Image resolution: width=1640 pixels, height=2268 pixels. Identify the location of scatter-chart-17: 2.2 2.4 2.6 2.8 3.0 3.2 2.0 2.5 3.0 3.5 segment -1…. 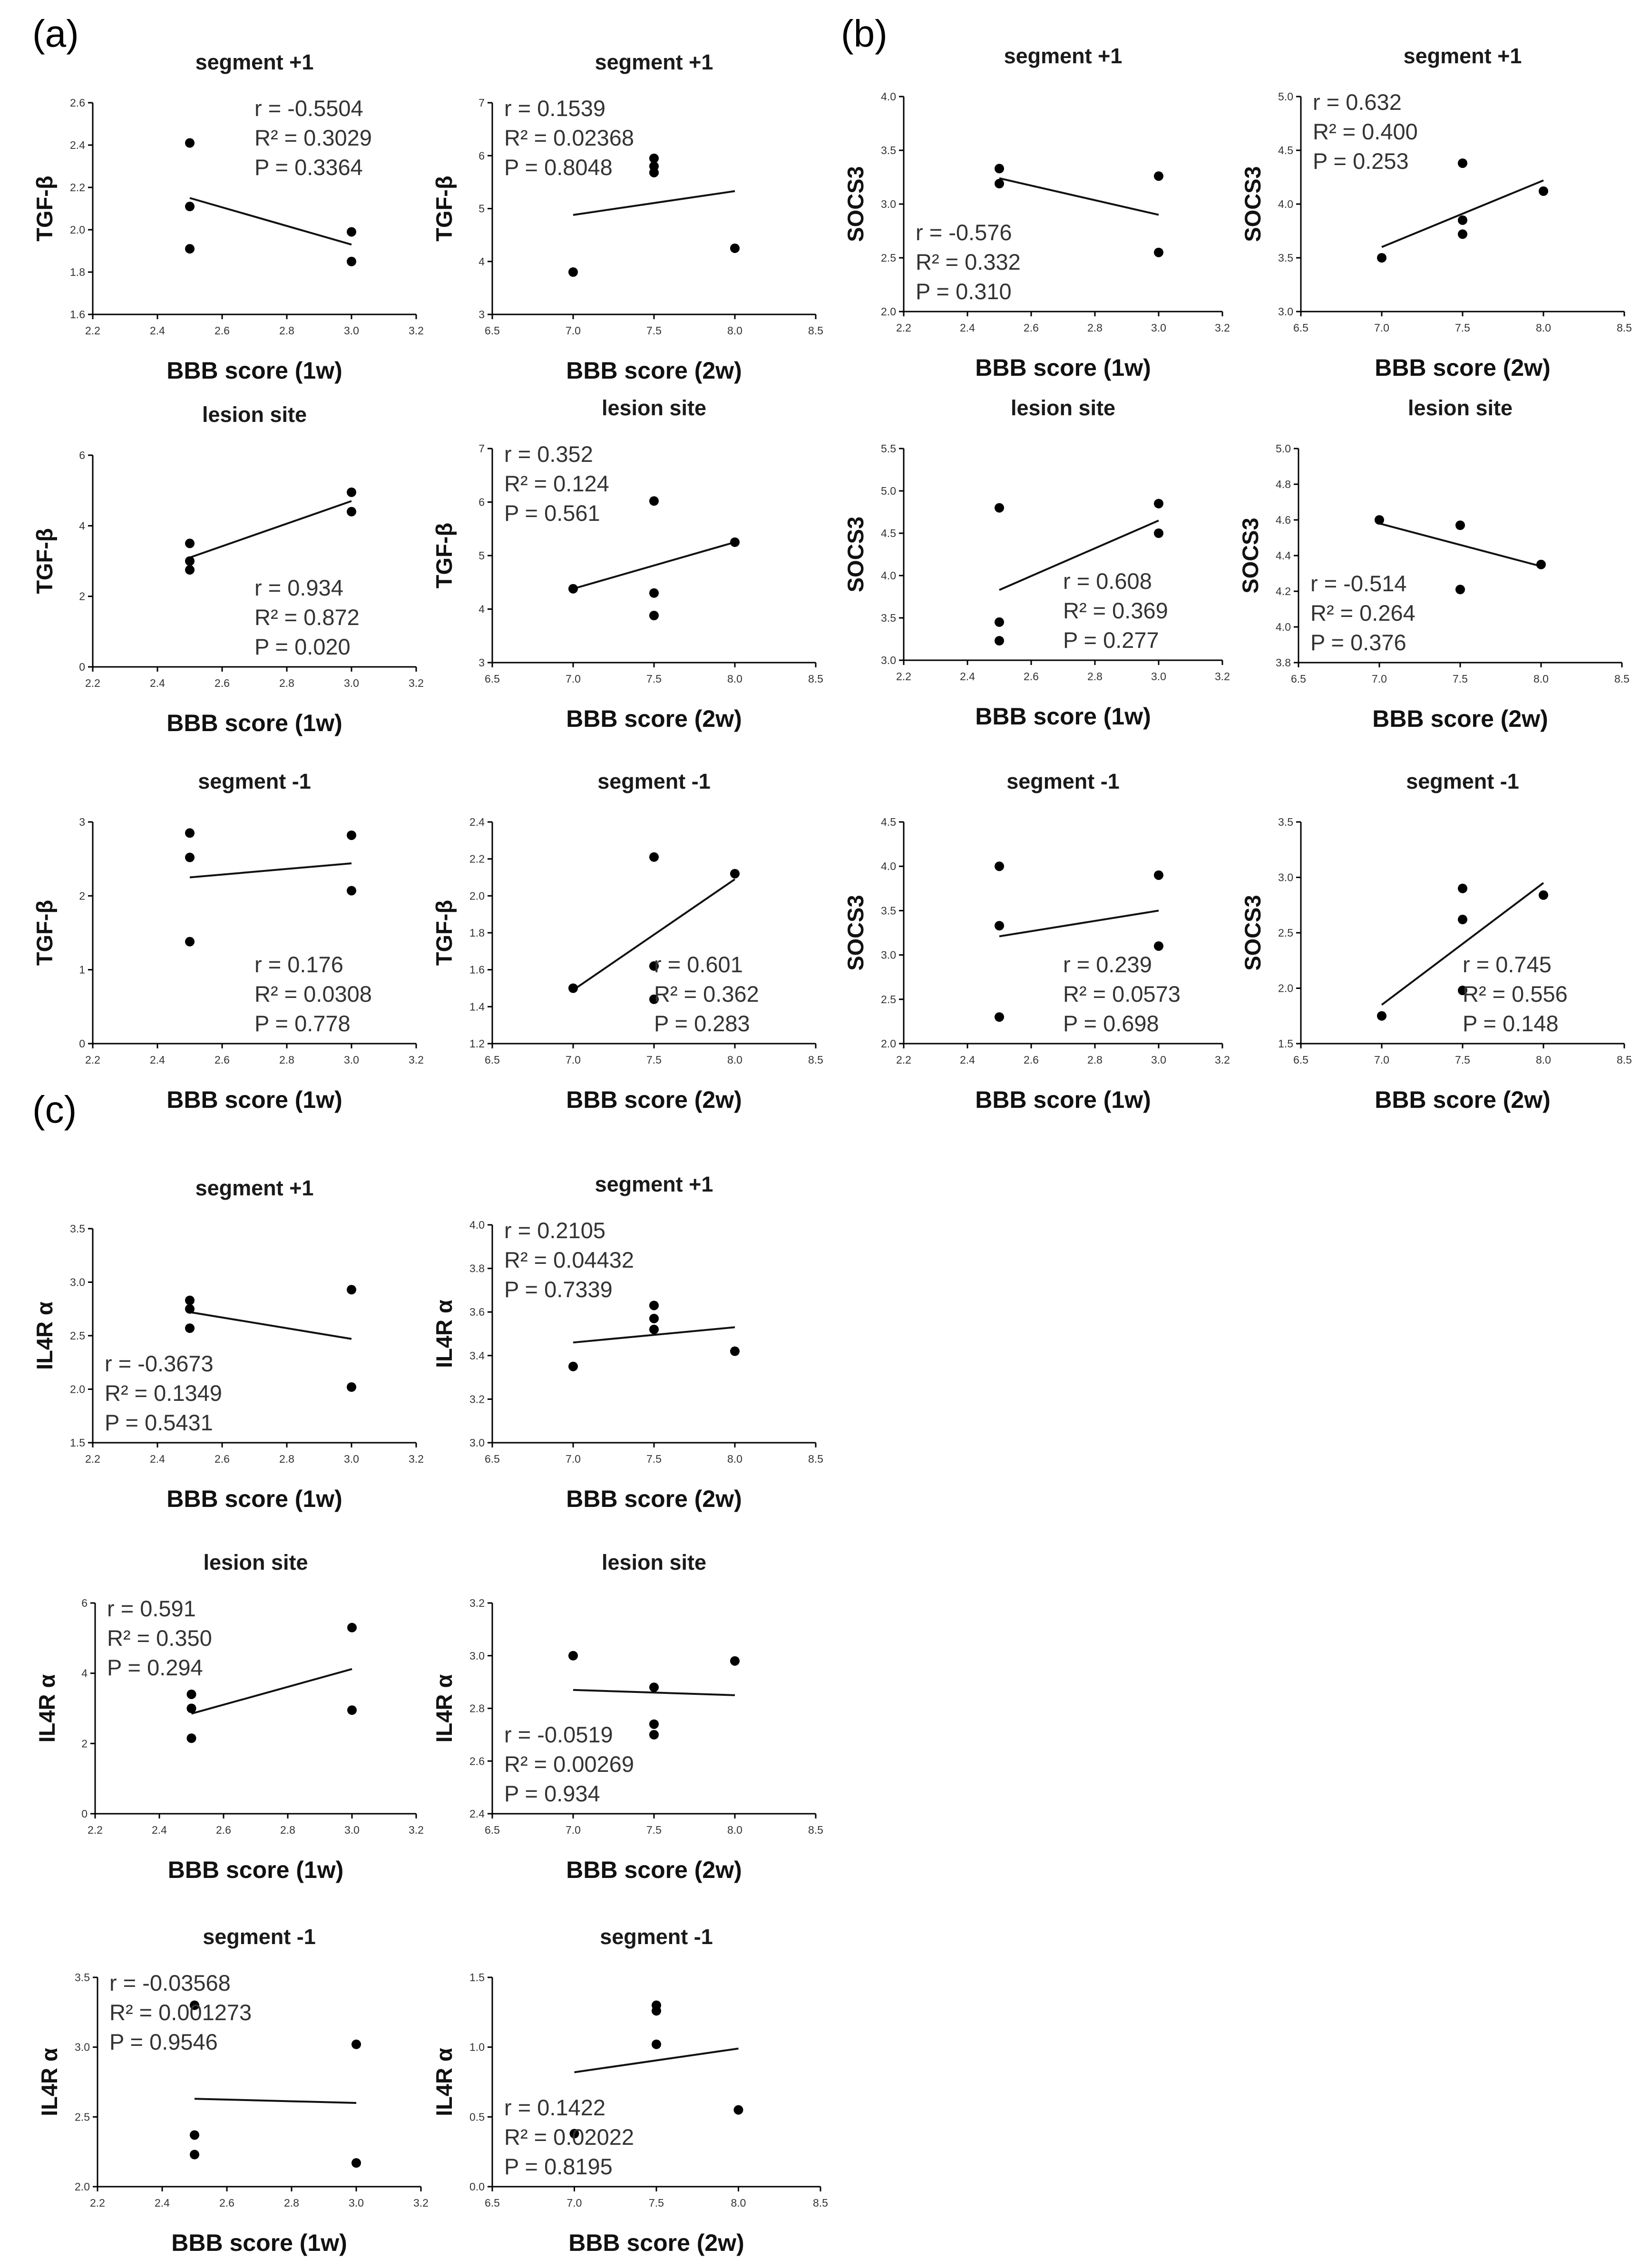
(233, 2090).